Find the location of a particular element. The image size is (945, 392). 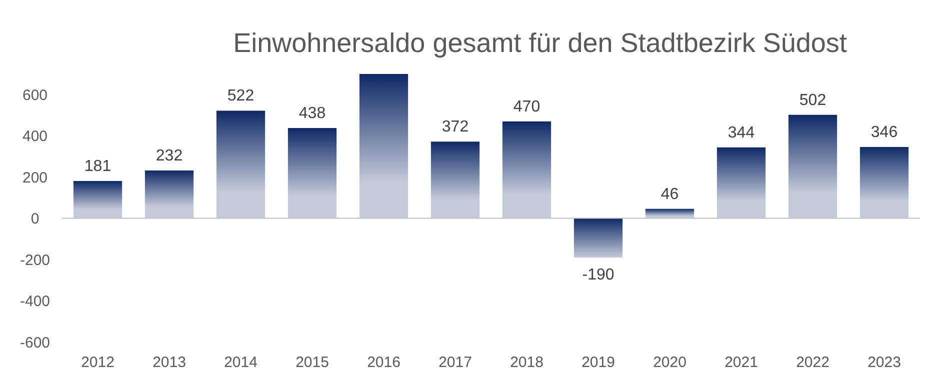

x-tick-label: 2019 is located at coordinates (598, 362).